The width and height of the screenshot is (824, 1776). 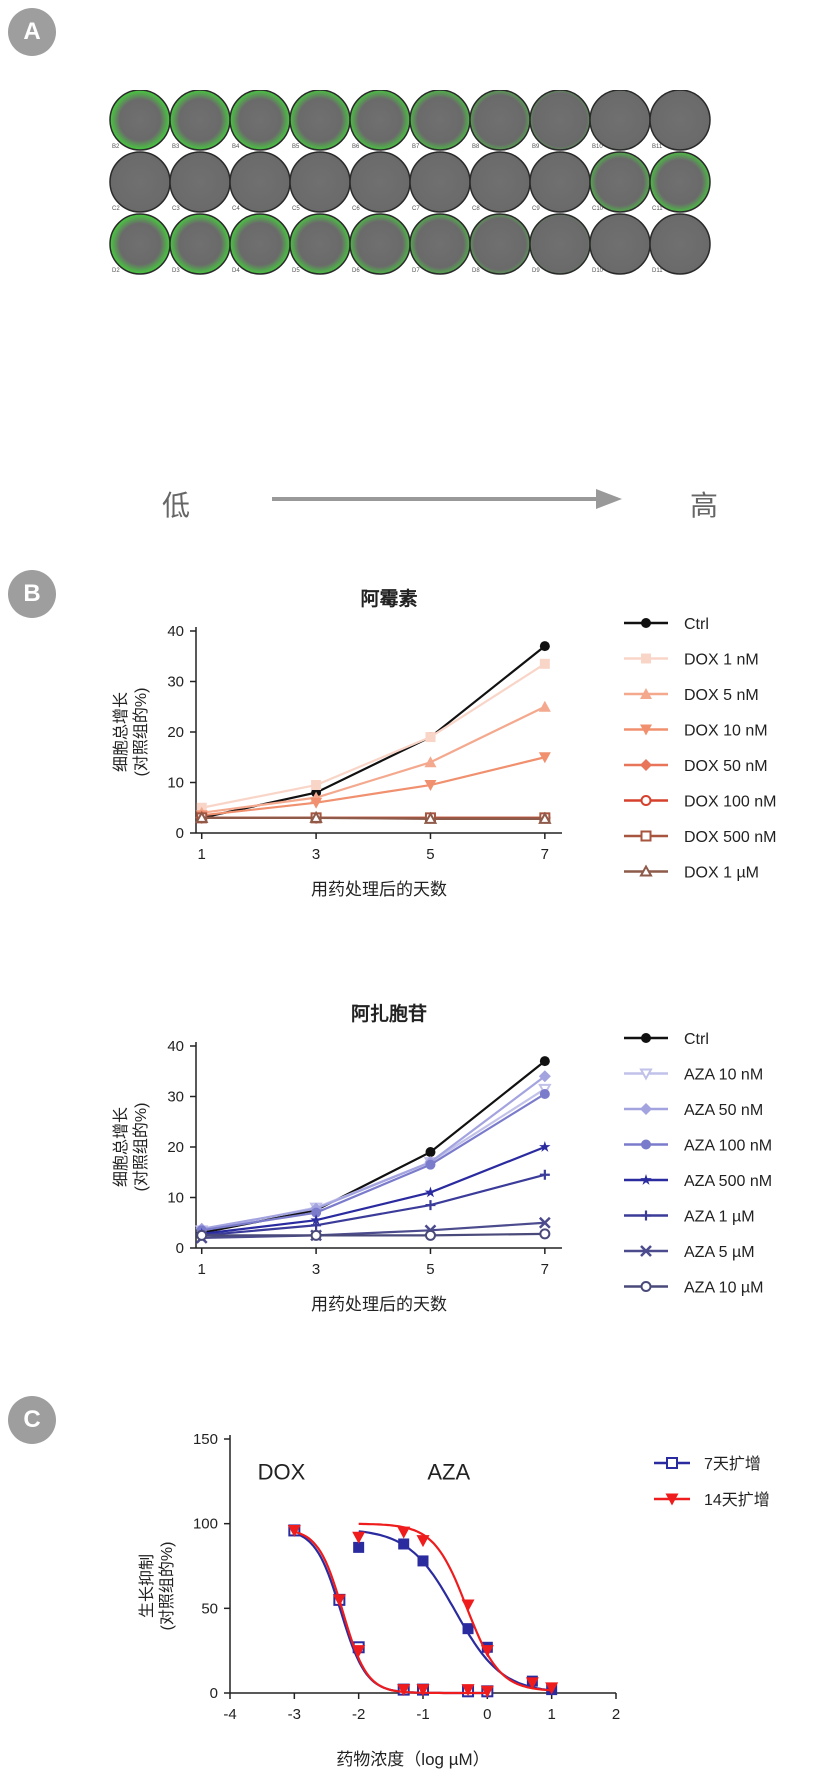 What do you see at coordinates (476, 147) in the screenshot?
I see `well-label: B8` at bounding box center [476, 147].